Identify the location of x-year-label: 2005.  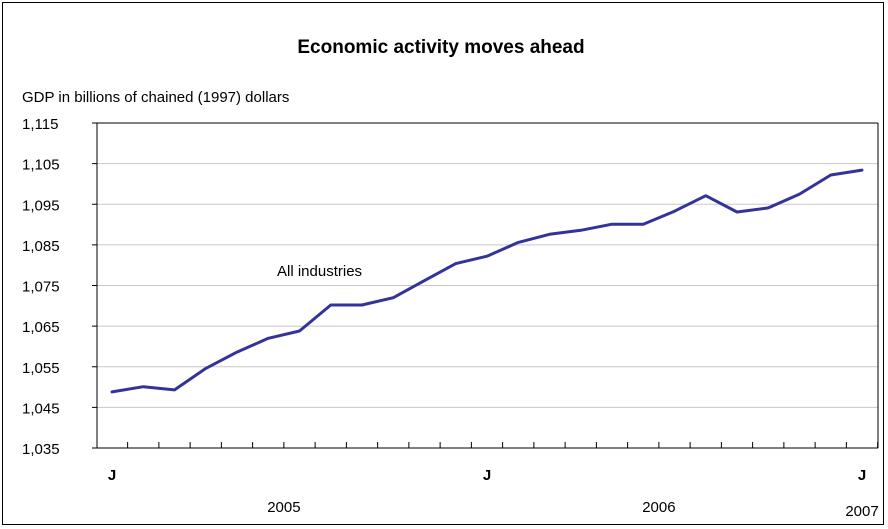
(283, 507).